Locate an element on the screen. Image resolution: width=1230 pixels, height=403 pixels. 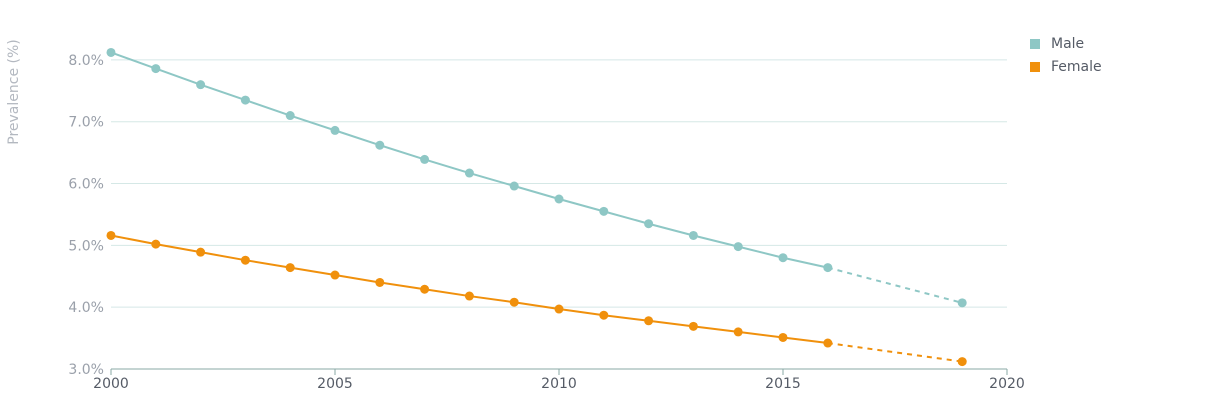
legend-item-male: Male is located at coordinates (1066, 43).